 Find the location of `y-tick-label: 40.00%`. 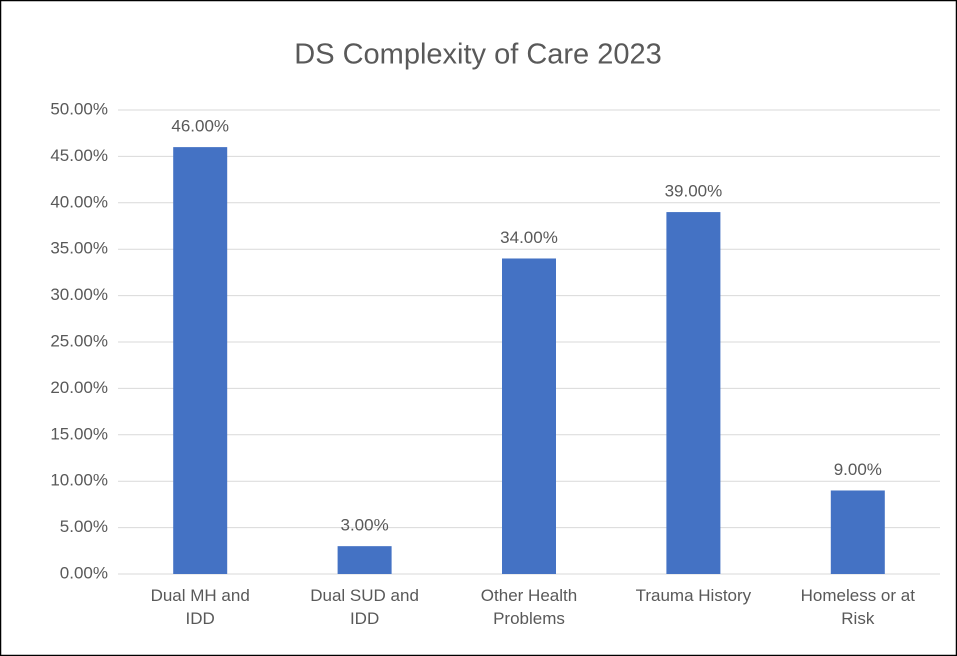

y-tick-label: 40.00% is located at coordinates (79, 201).